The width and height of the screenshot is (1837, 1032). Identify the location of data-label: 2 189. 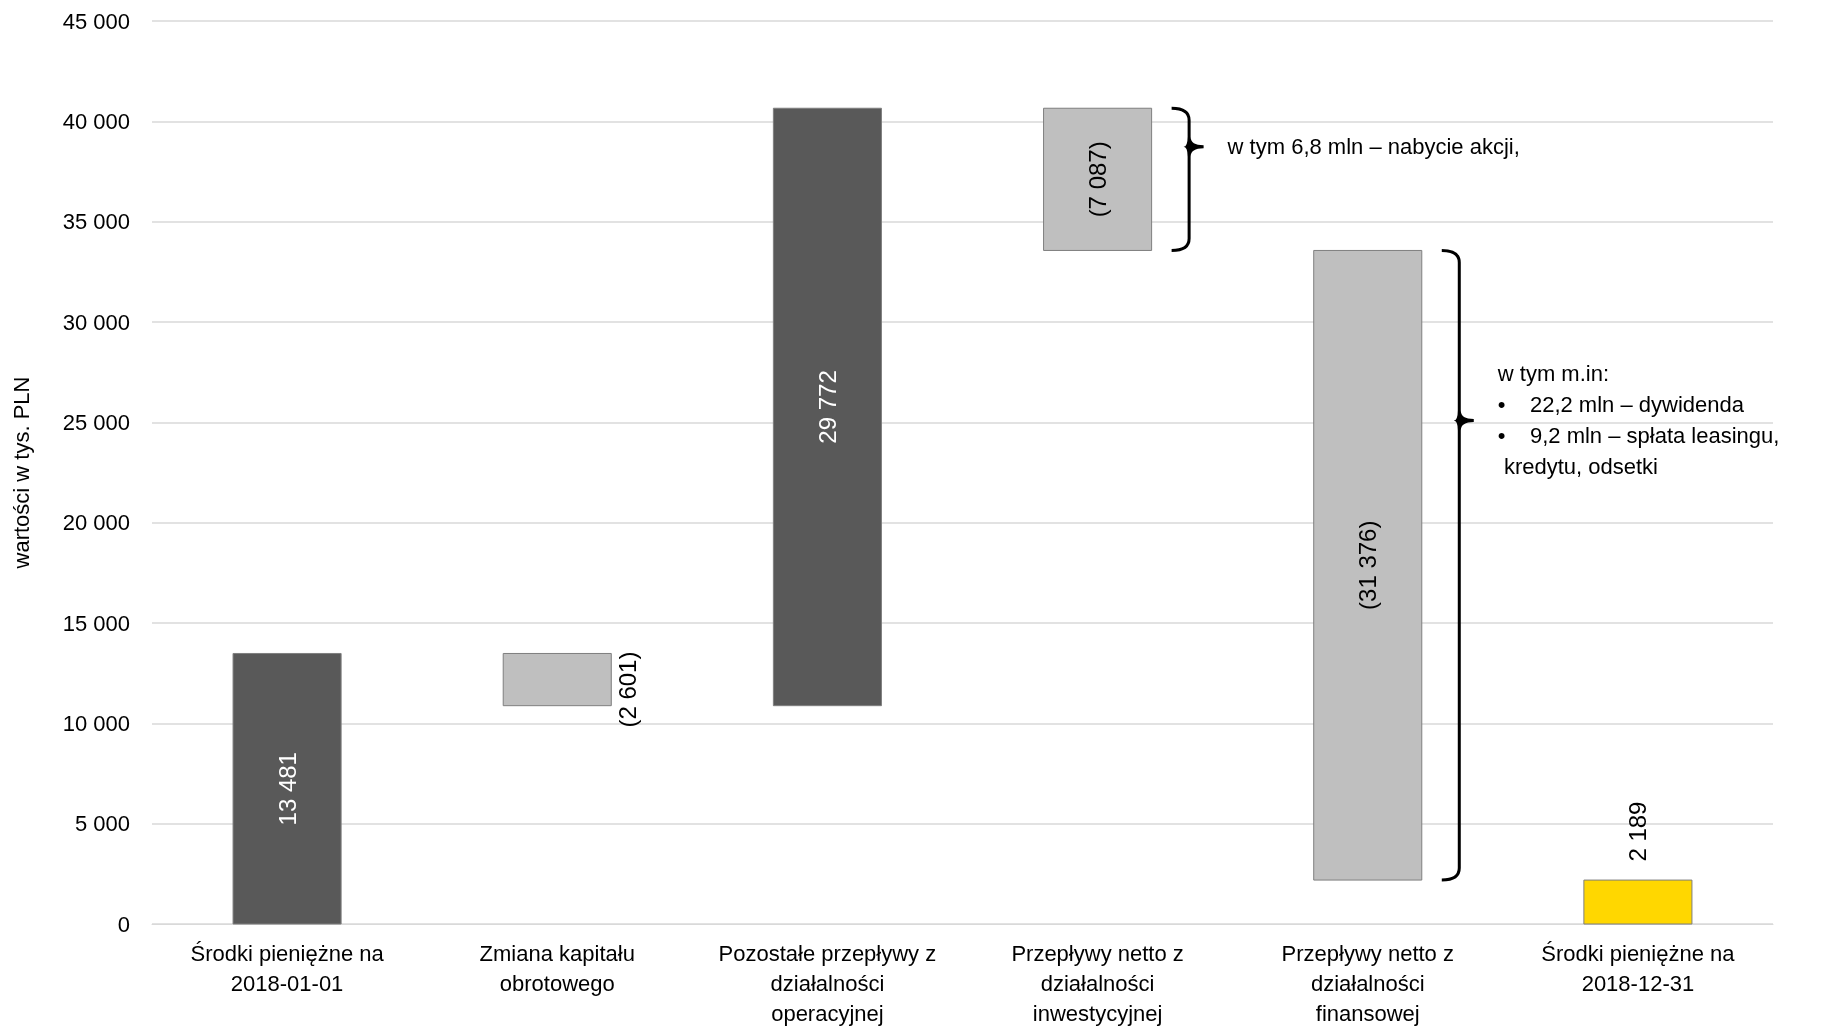
(1638, 831).